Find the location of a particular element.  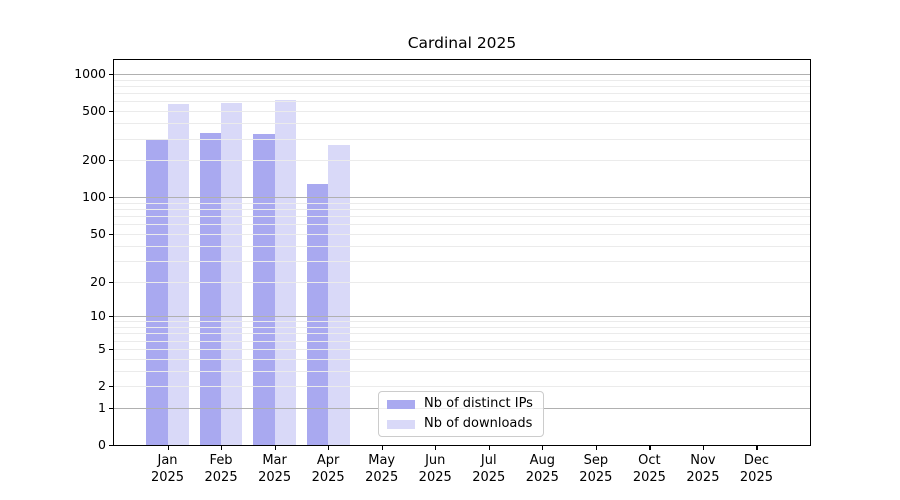

y-axis-tick-label: 1 is located at coordinates (102, 407).